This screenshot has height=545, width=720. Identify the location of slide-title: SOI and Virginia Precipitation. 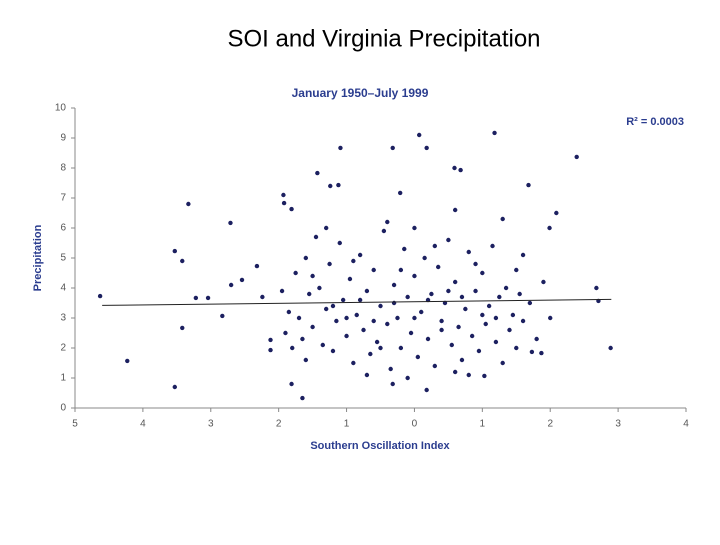
(383, 38).